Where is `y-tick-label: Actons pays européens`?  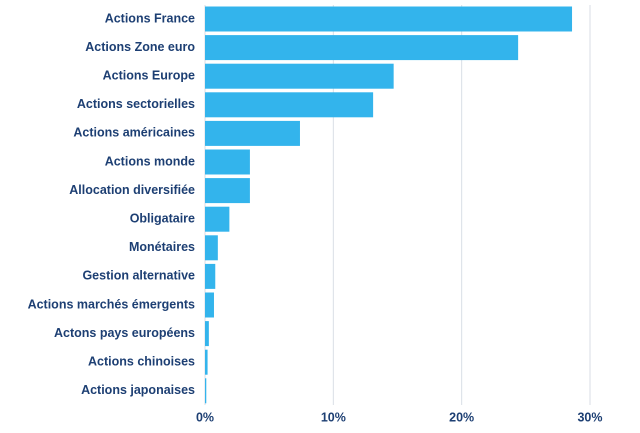
y-tick-label: Actons pays européens is located at coordinates (124, 333).